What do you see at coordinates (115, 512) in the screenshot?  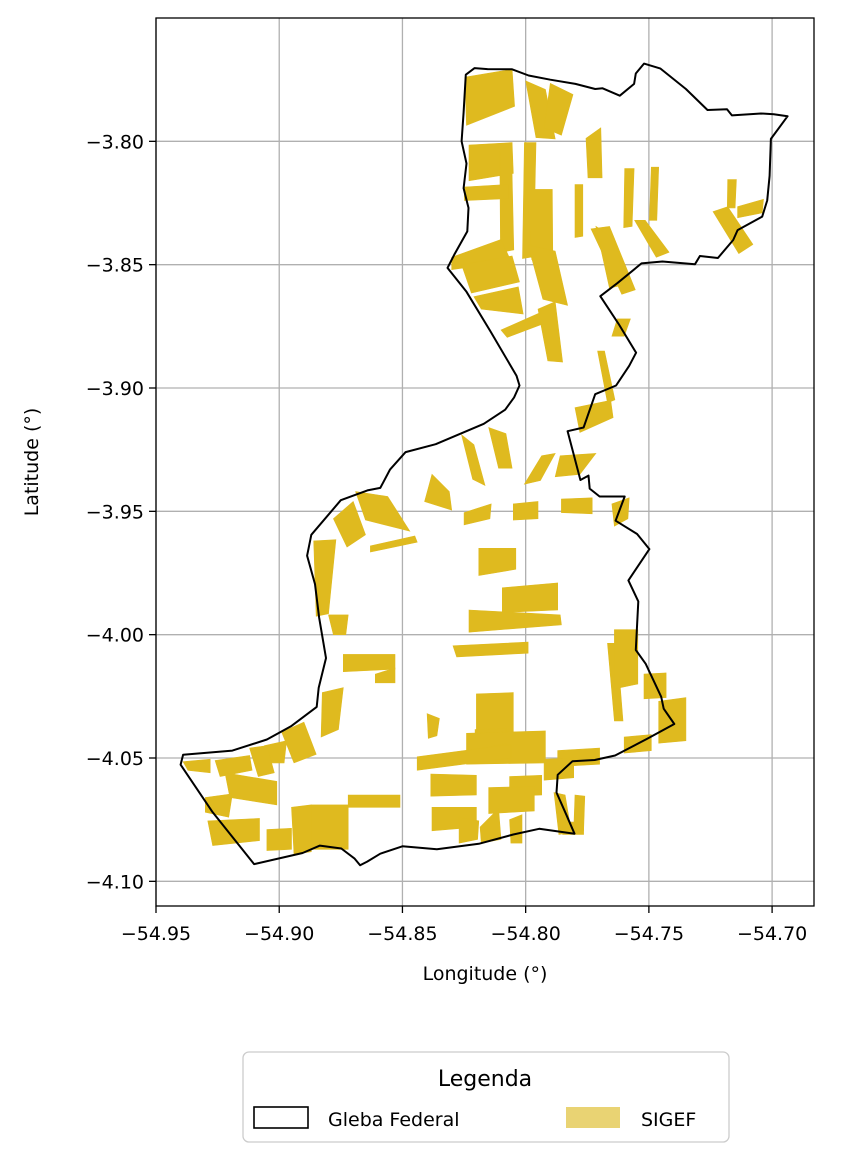 I see `y-tick-label: −3.95` at bounding box center [115, 512].